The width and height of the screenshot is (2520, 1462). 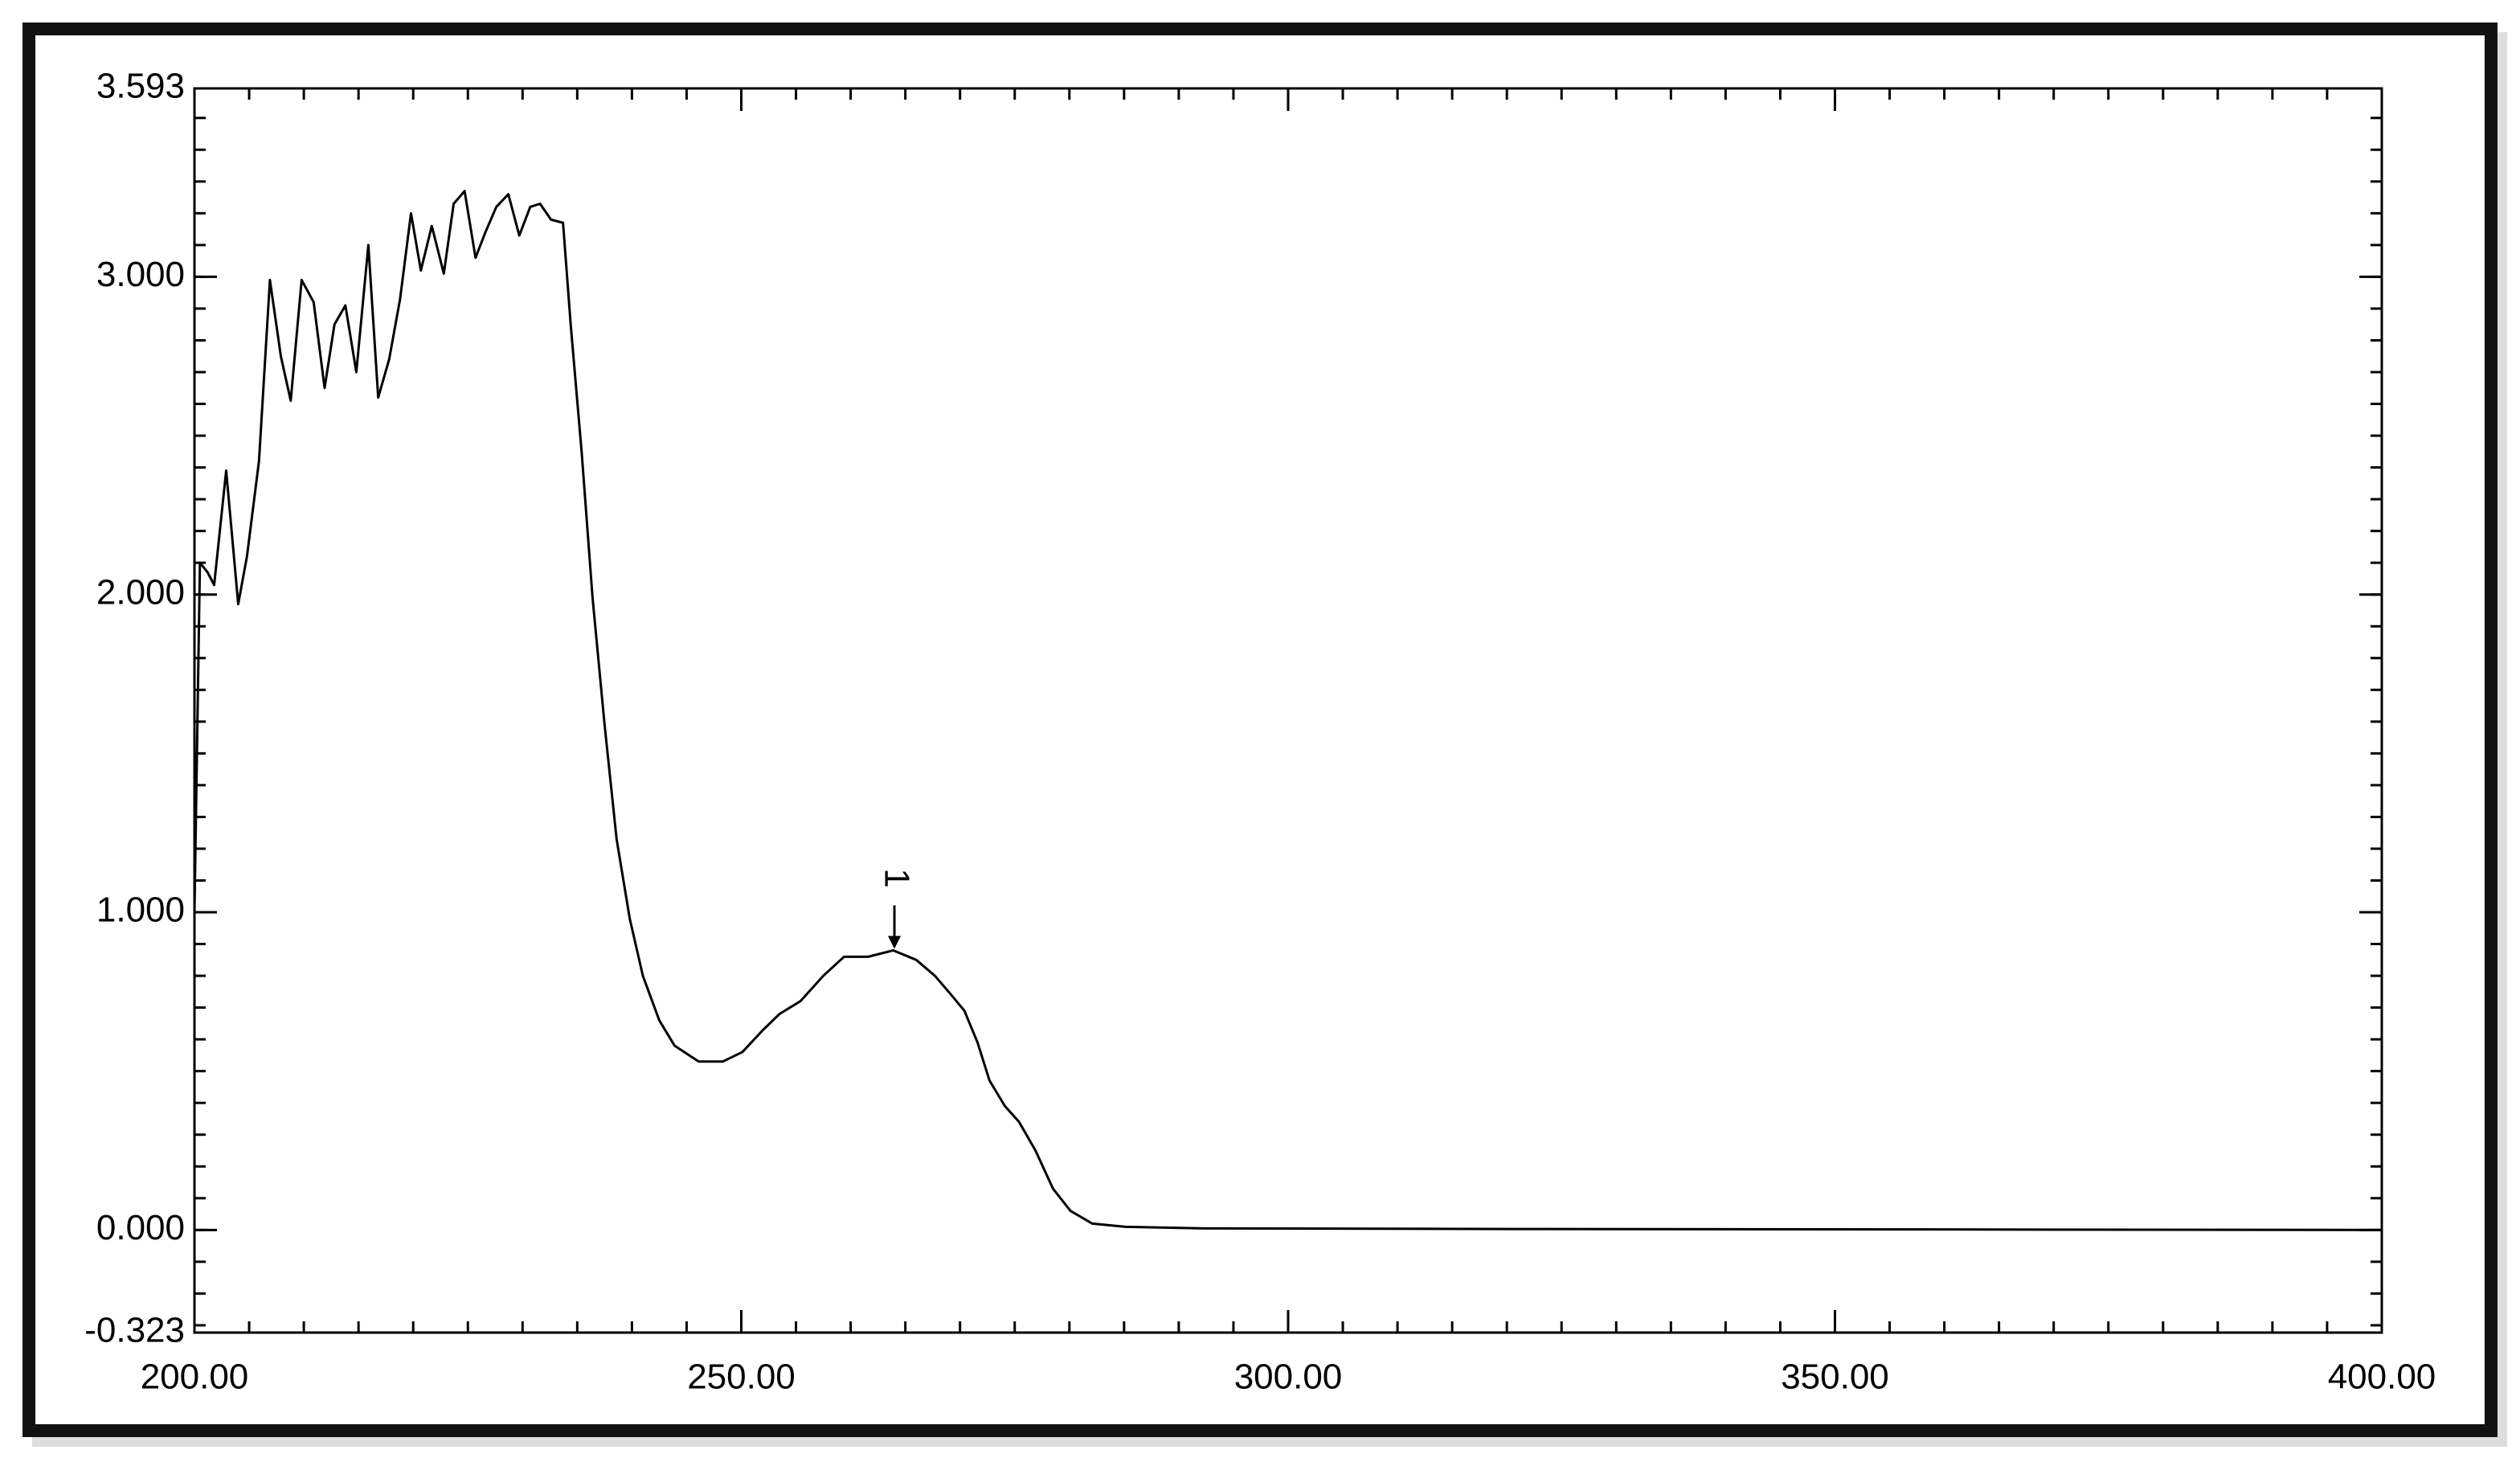 What do you see at coordinates (135, 1330) in the screenshot?
I see `y-tick-label: -0.323` at bounding box center [135, 1330].